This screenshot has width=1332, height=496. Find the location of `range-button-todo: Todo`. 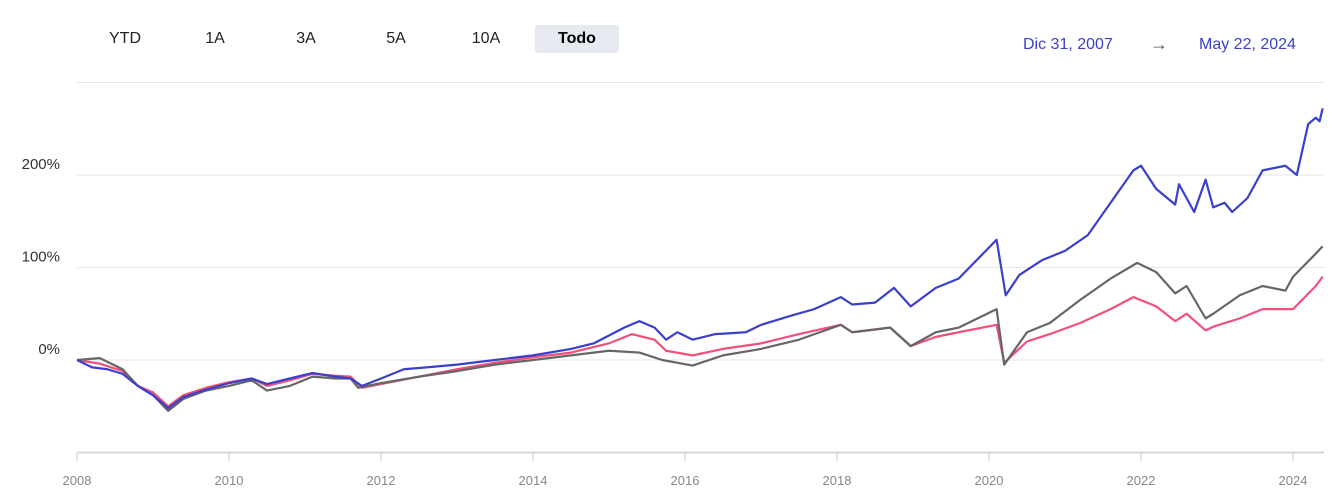

range-button-todo: Todo is located at coordinates (577, 39).